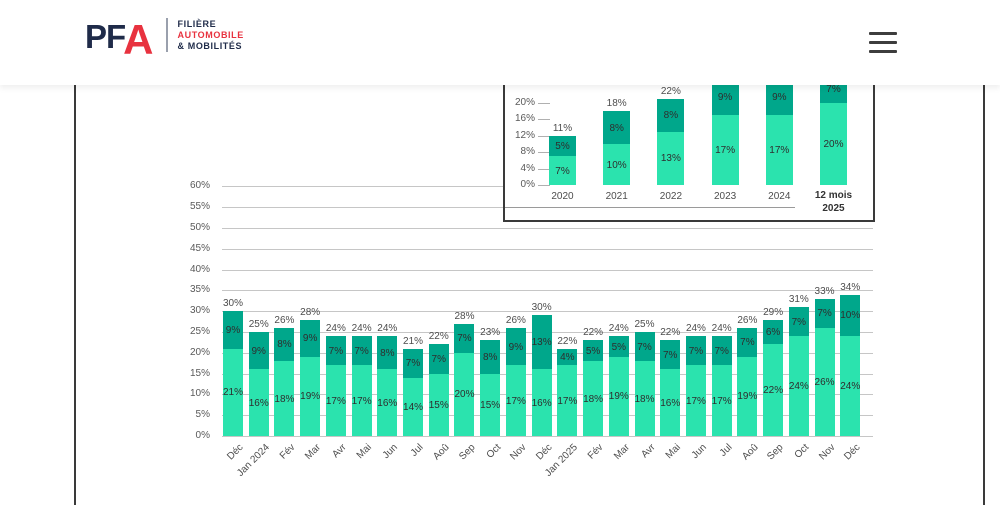 This screenshot has height=505, width=1000. What do you see at coordinates (725, 196) in the screenshot?
I see `x-tick-label: 2023` at bounding box center [725, 196].